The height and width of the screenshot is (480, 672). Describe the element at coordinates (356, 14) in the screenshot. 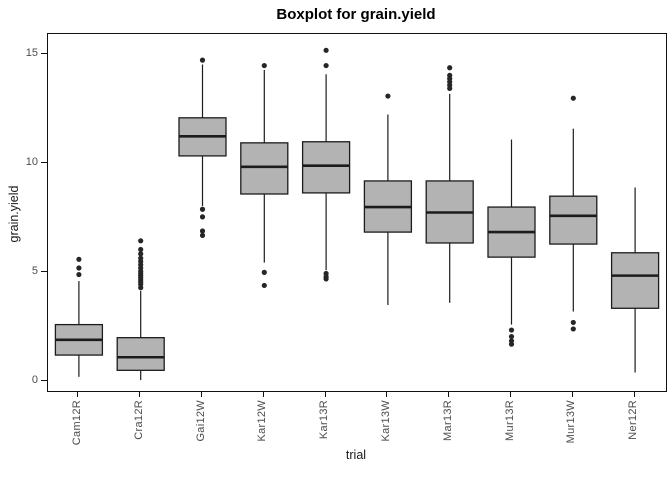

I see `chart-title: Boxplot for grain.yield` at that location.